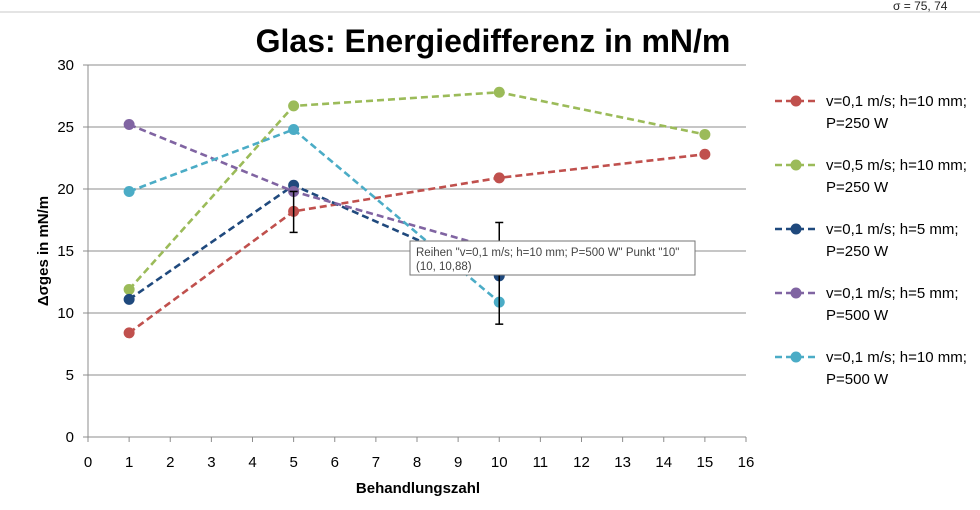 This screenshot has height=510, width=980. Describe the element at coordinates (796, 357) in the screenshot. I see `legend-series-5-marker` at that location.